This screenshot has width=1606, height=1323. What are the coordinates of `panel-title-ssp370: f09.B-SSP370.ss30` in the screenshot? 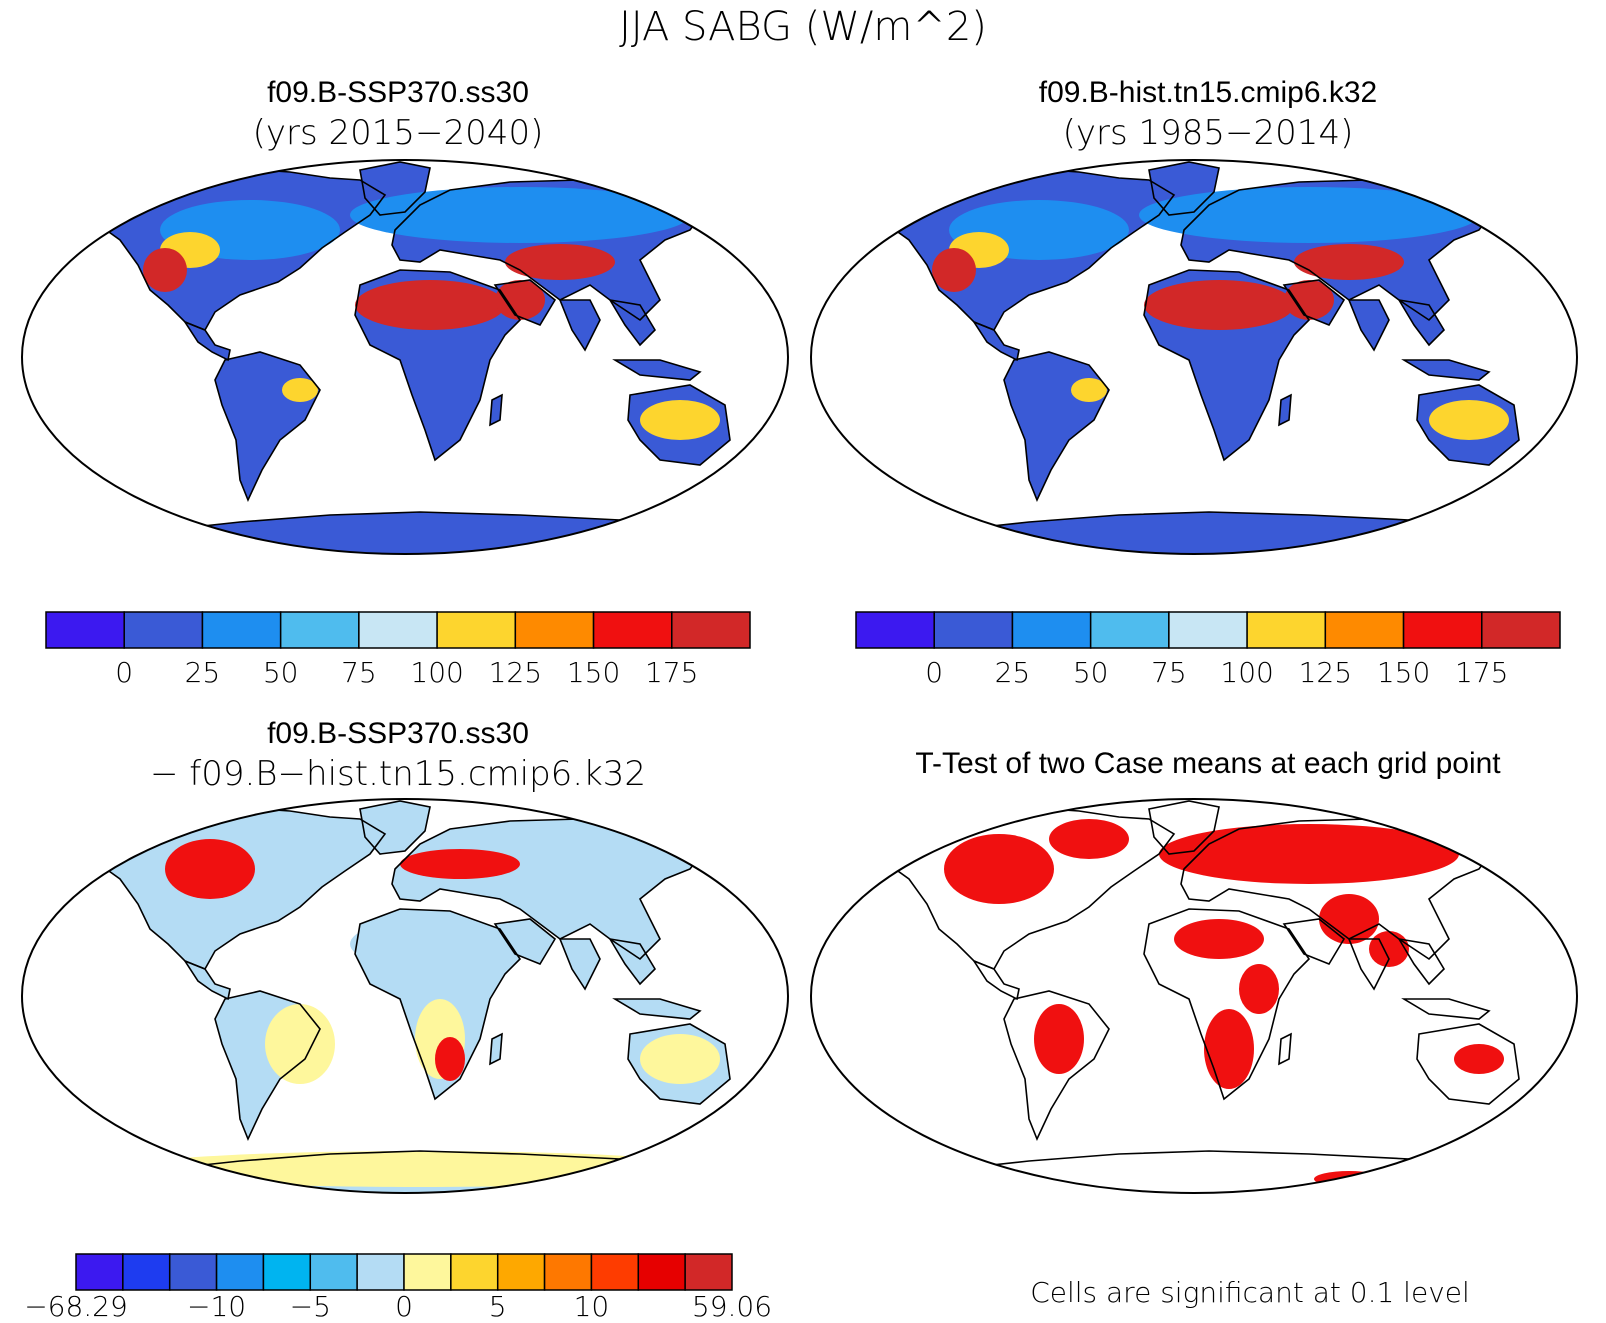 It's located at (398, 92).